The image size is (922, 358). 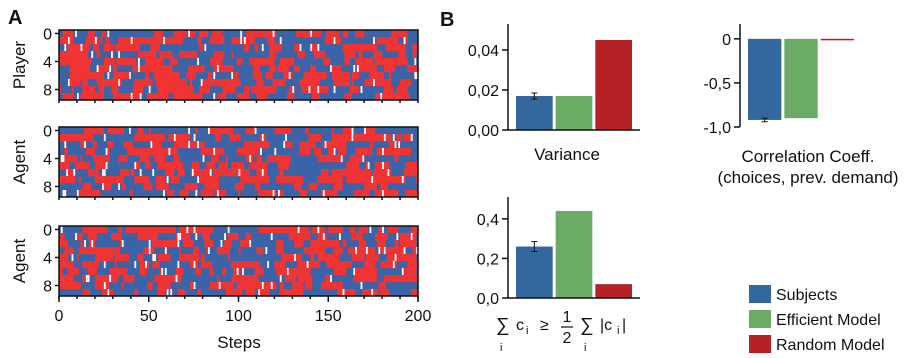 I want to click on raster-x-tick-label: 200, so click(x=418, y=316).